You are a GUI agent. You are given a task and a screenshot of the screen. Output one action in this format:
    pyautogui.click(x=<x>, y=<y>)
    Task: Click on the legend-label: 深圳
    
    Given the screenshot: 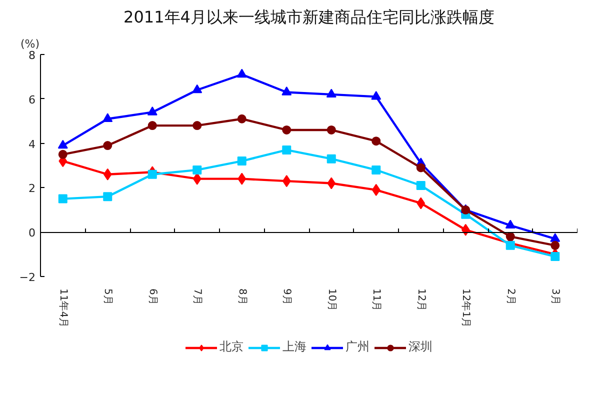 What is the action you would take?
    pyautogui.click(x=420, y=347)
    